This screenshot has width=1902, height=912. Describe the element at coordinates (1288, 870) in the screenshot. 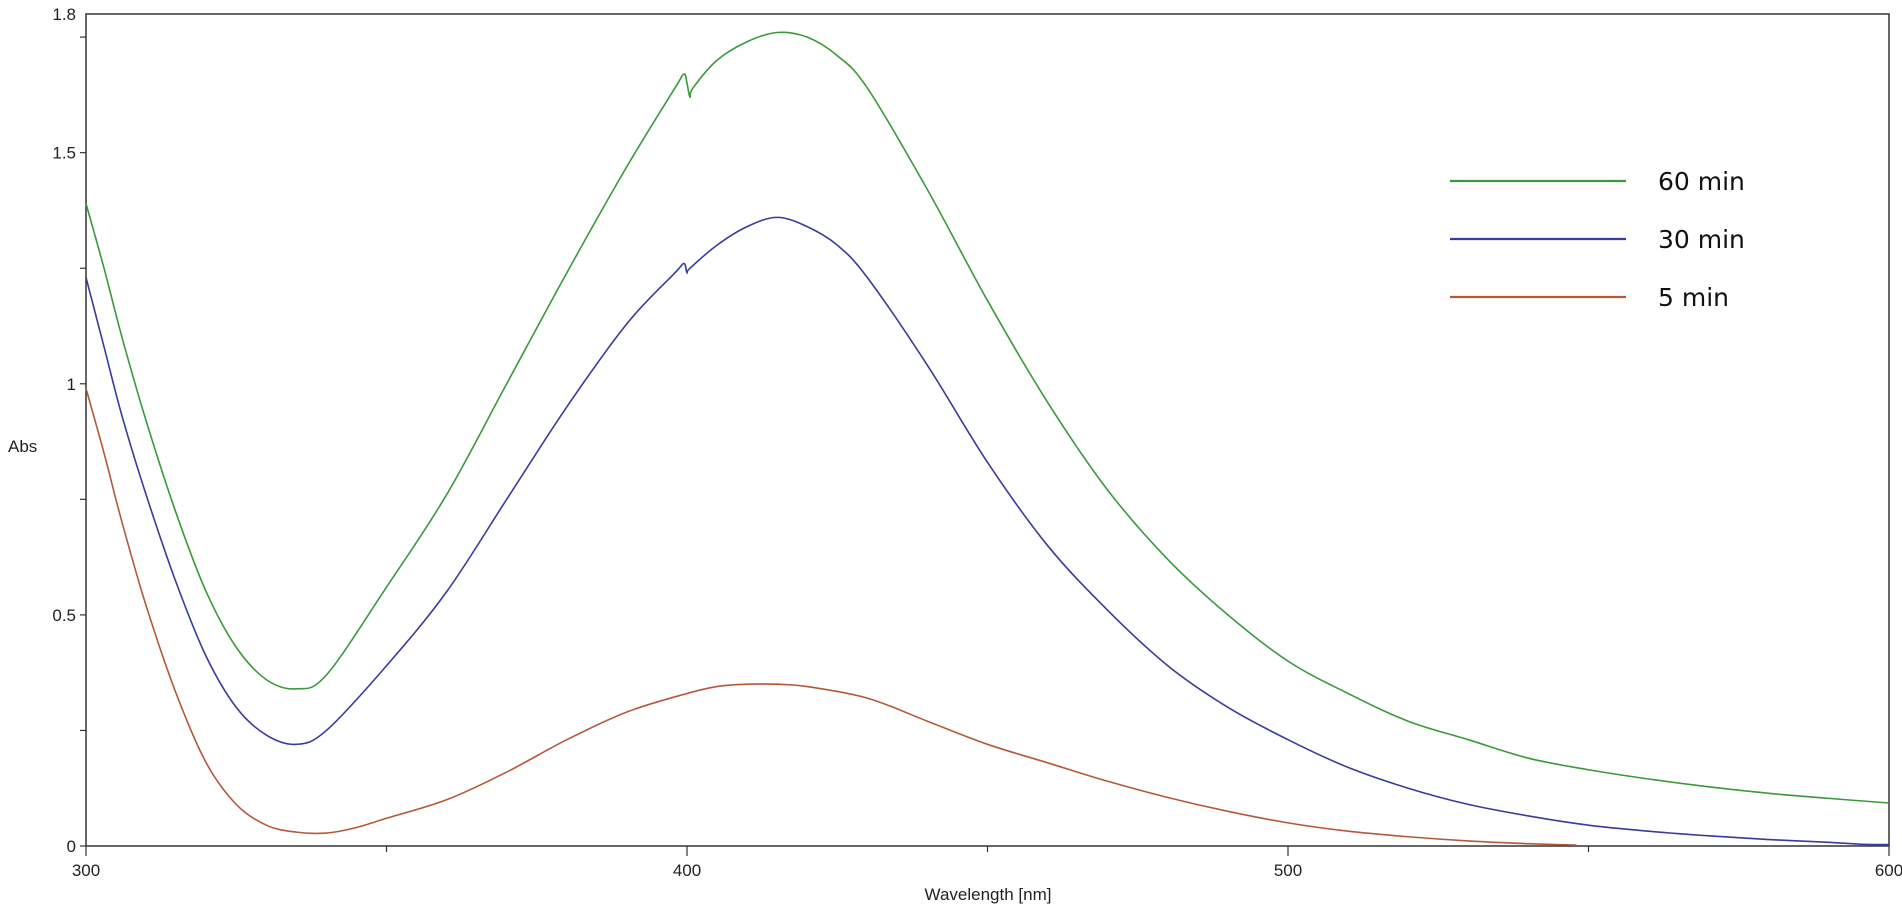

I see `x-tick-label: 500` at that location.